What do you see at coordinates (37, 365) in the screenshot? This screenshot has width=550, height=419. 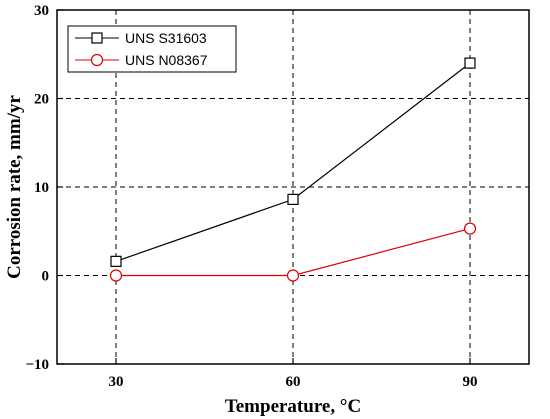 I see `y-tick-label: −10` at bounding box center [37, 365].